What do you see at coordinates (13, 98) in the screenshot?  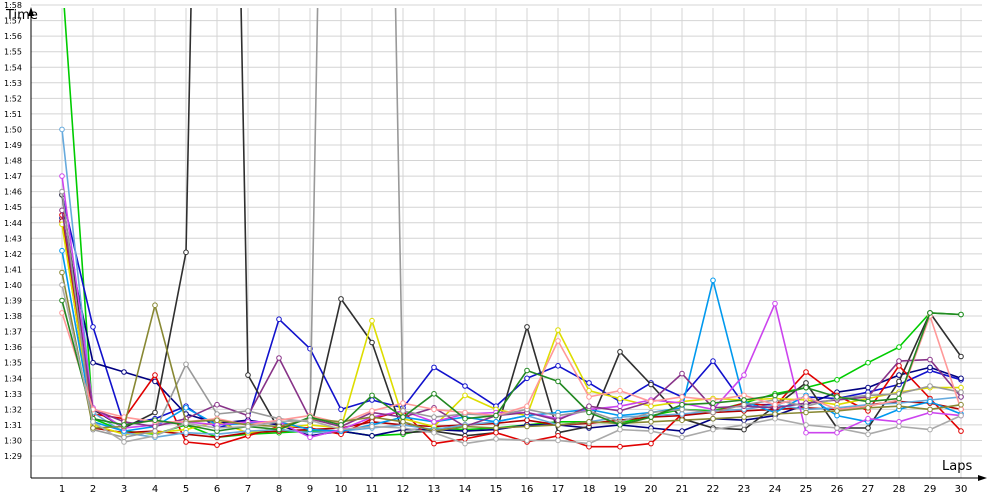 I see `y-tick-label: 1:52` at bounding box center [13, 98].